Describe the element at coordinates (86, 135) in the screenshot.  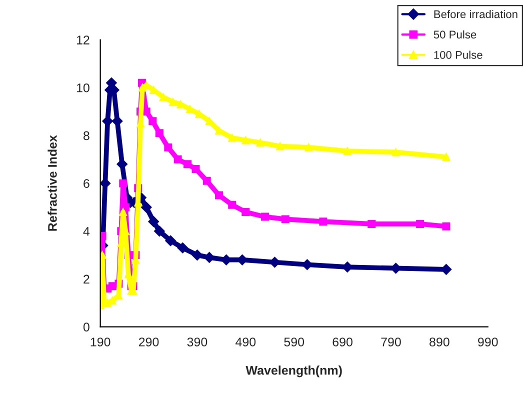
I see `y-tick-label: 8` at that location.